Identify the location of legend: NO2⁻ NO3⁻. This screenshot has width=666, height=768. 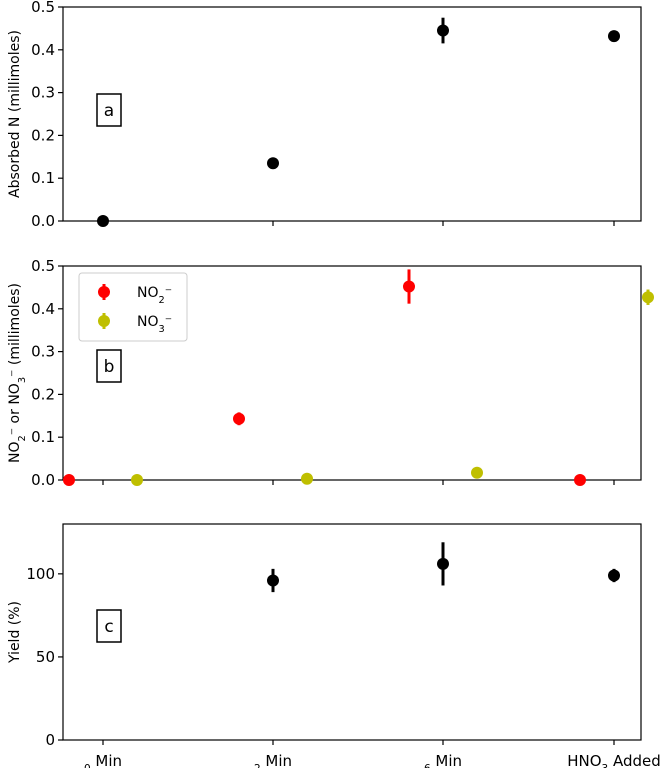
(133, 307).